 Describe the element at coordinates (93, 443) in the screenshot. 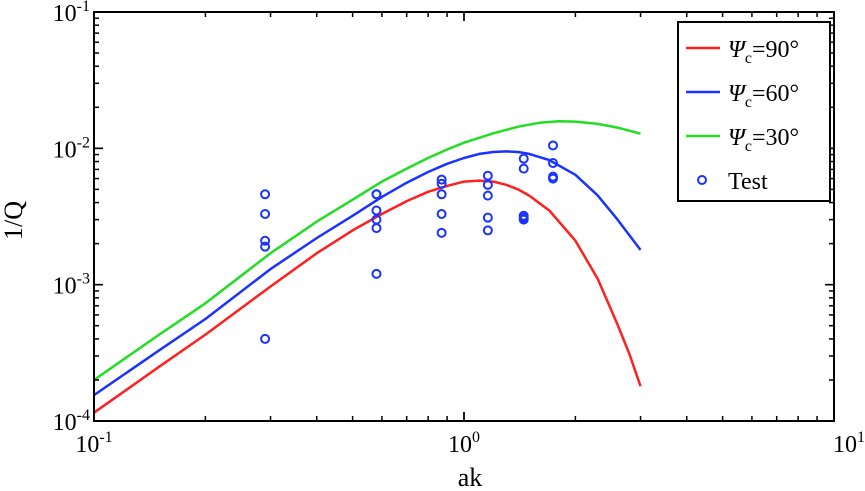

I see `x-tick-label: 10⁻¹` at that location.